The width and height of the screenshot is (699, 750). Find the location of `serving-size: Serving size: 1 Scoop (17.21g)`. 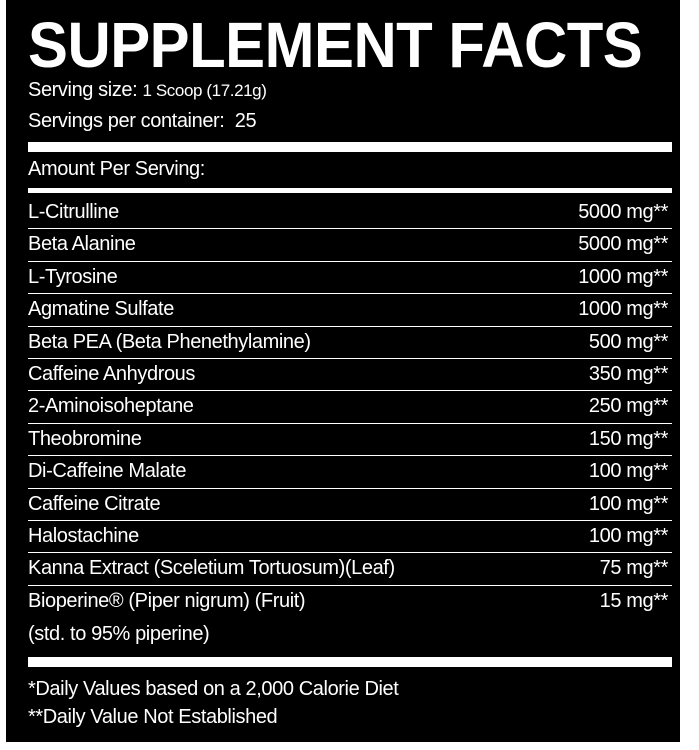

serving-size: Serving size: 1 Scoop (17.21g) is located at coordinates (147, 90).